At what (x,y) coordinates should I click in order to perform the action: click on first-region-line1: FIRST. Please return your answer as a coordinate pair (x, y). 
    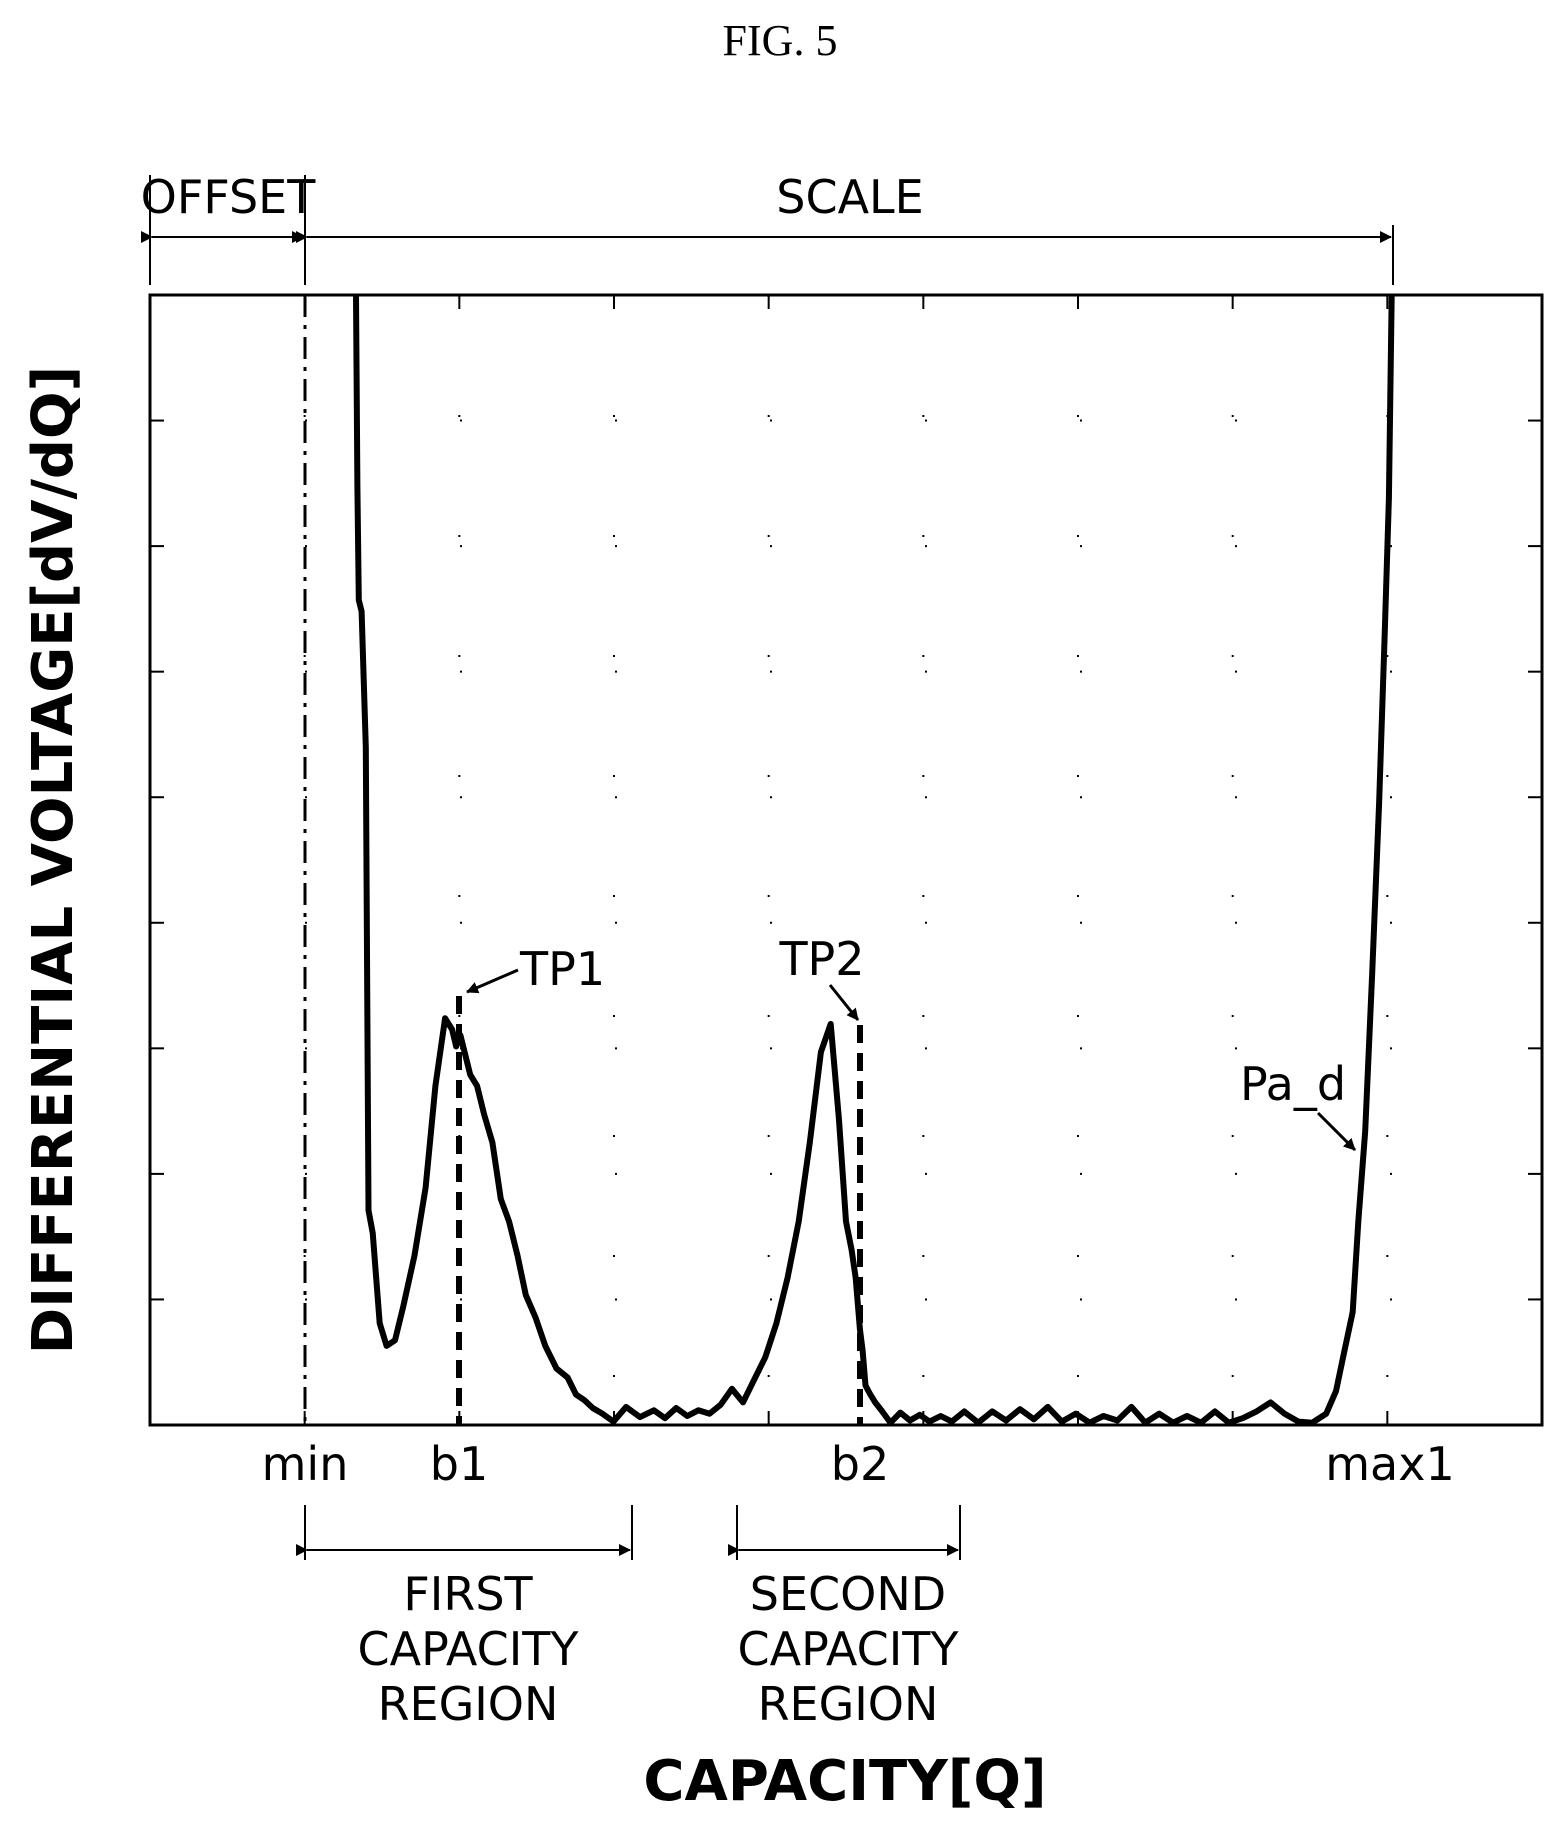
    Looking at the image, I should click on (468, 1594).